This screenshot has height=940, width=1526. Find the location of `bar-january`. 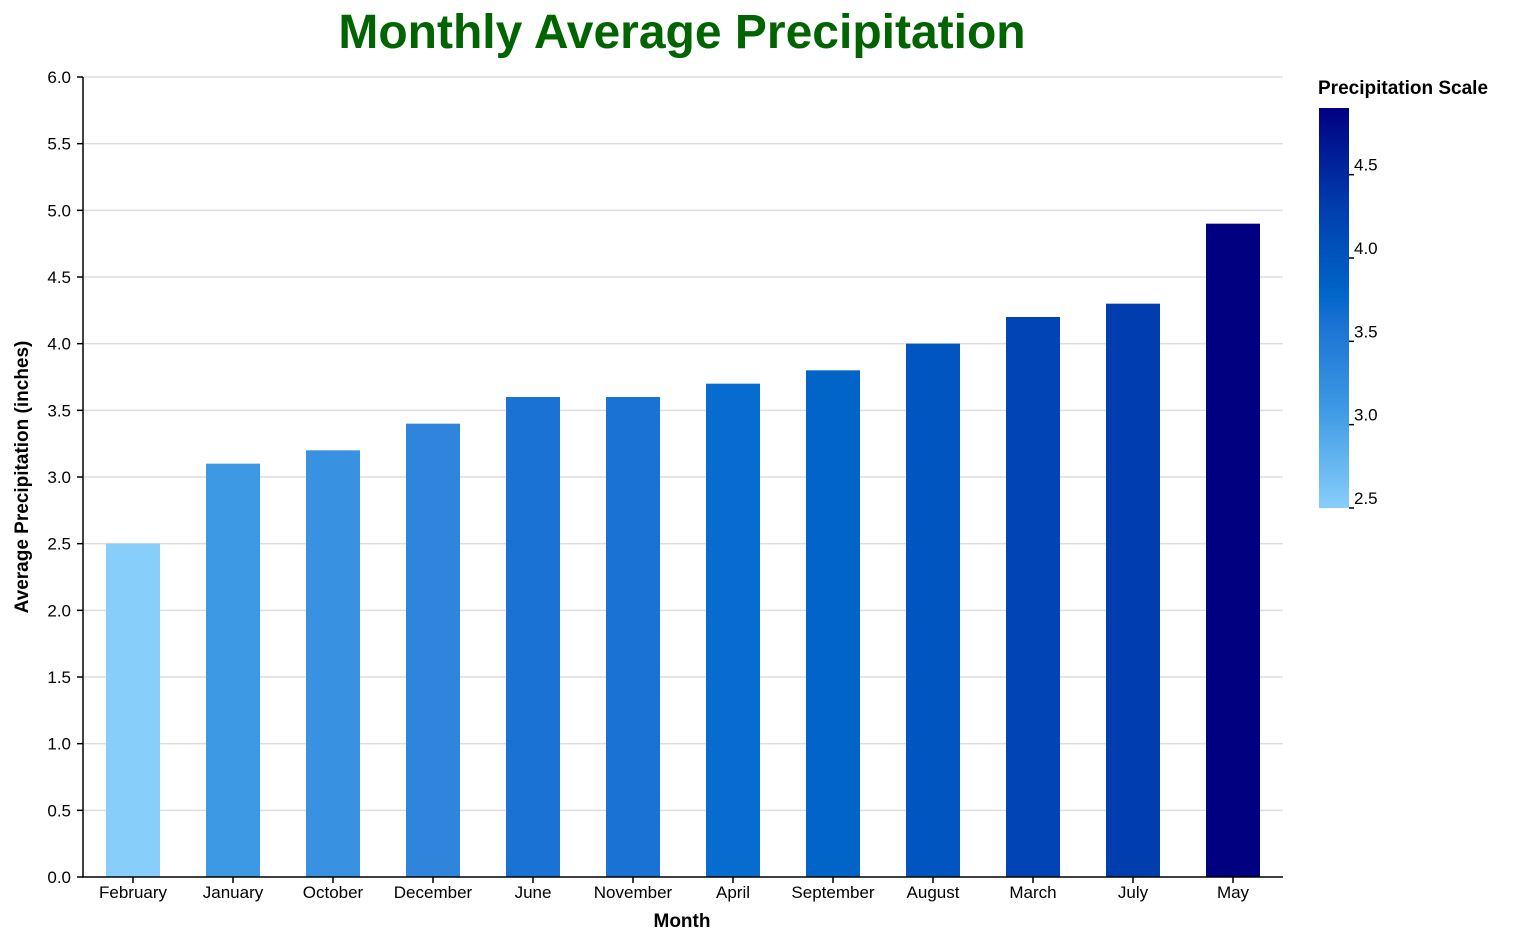

bar-january is located at coordinates (233, 670).